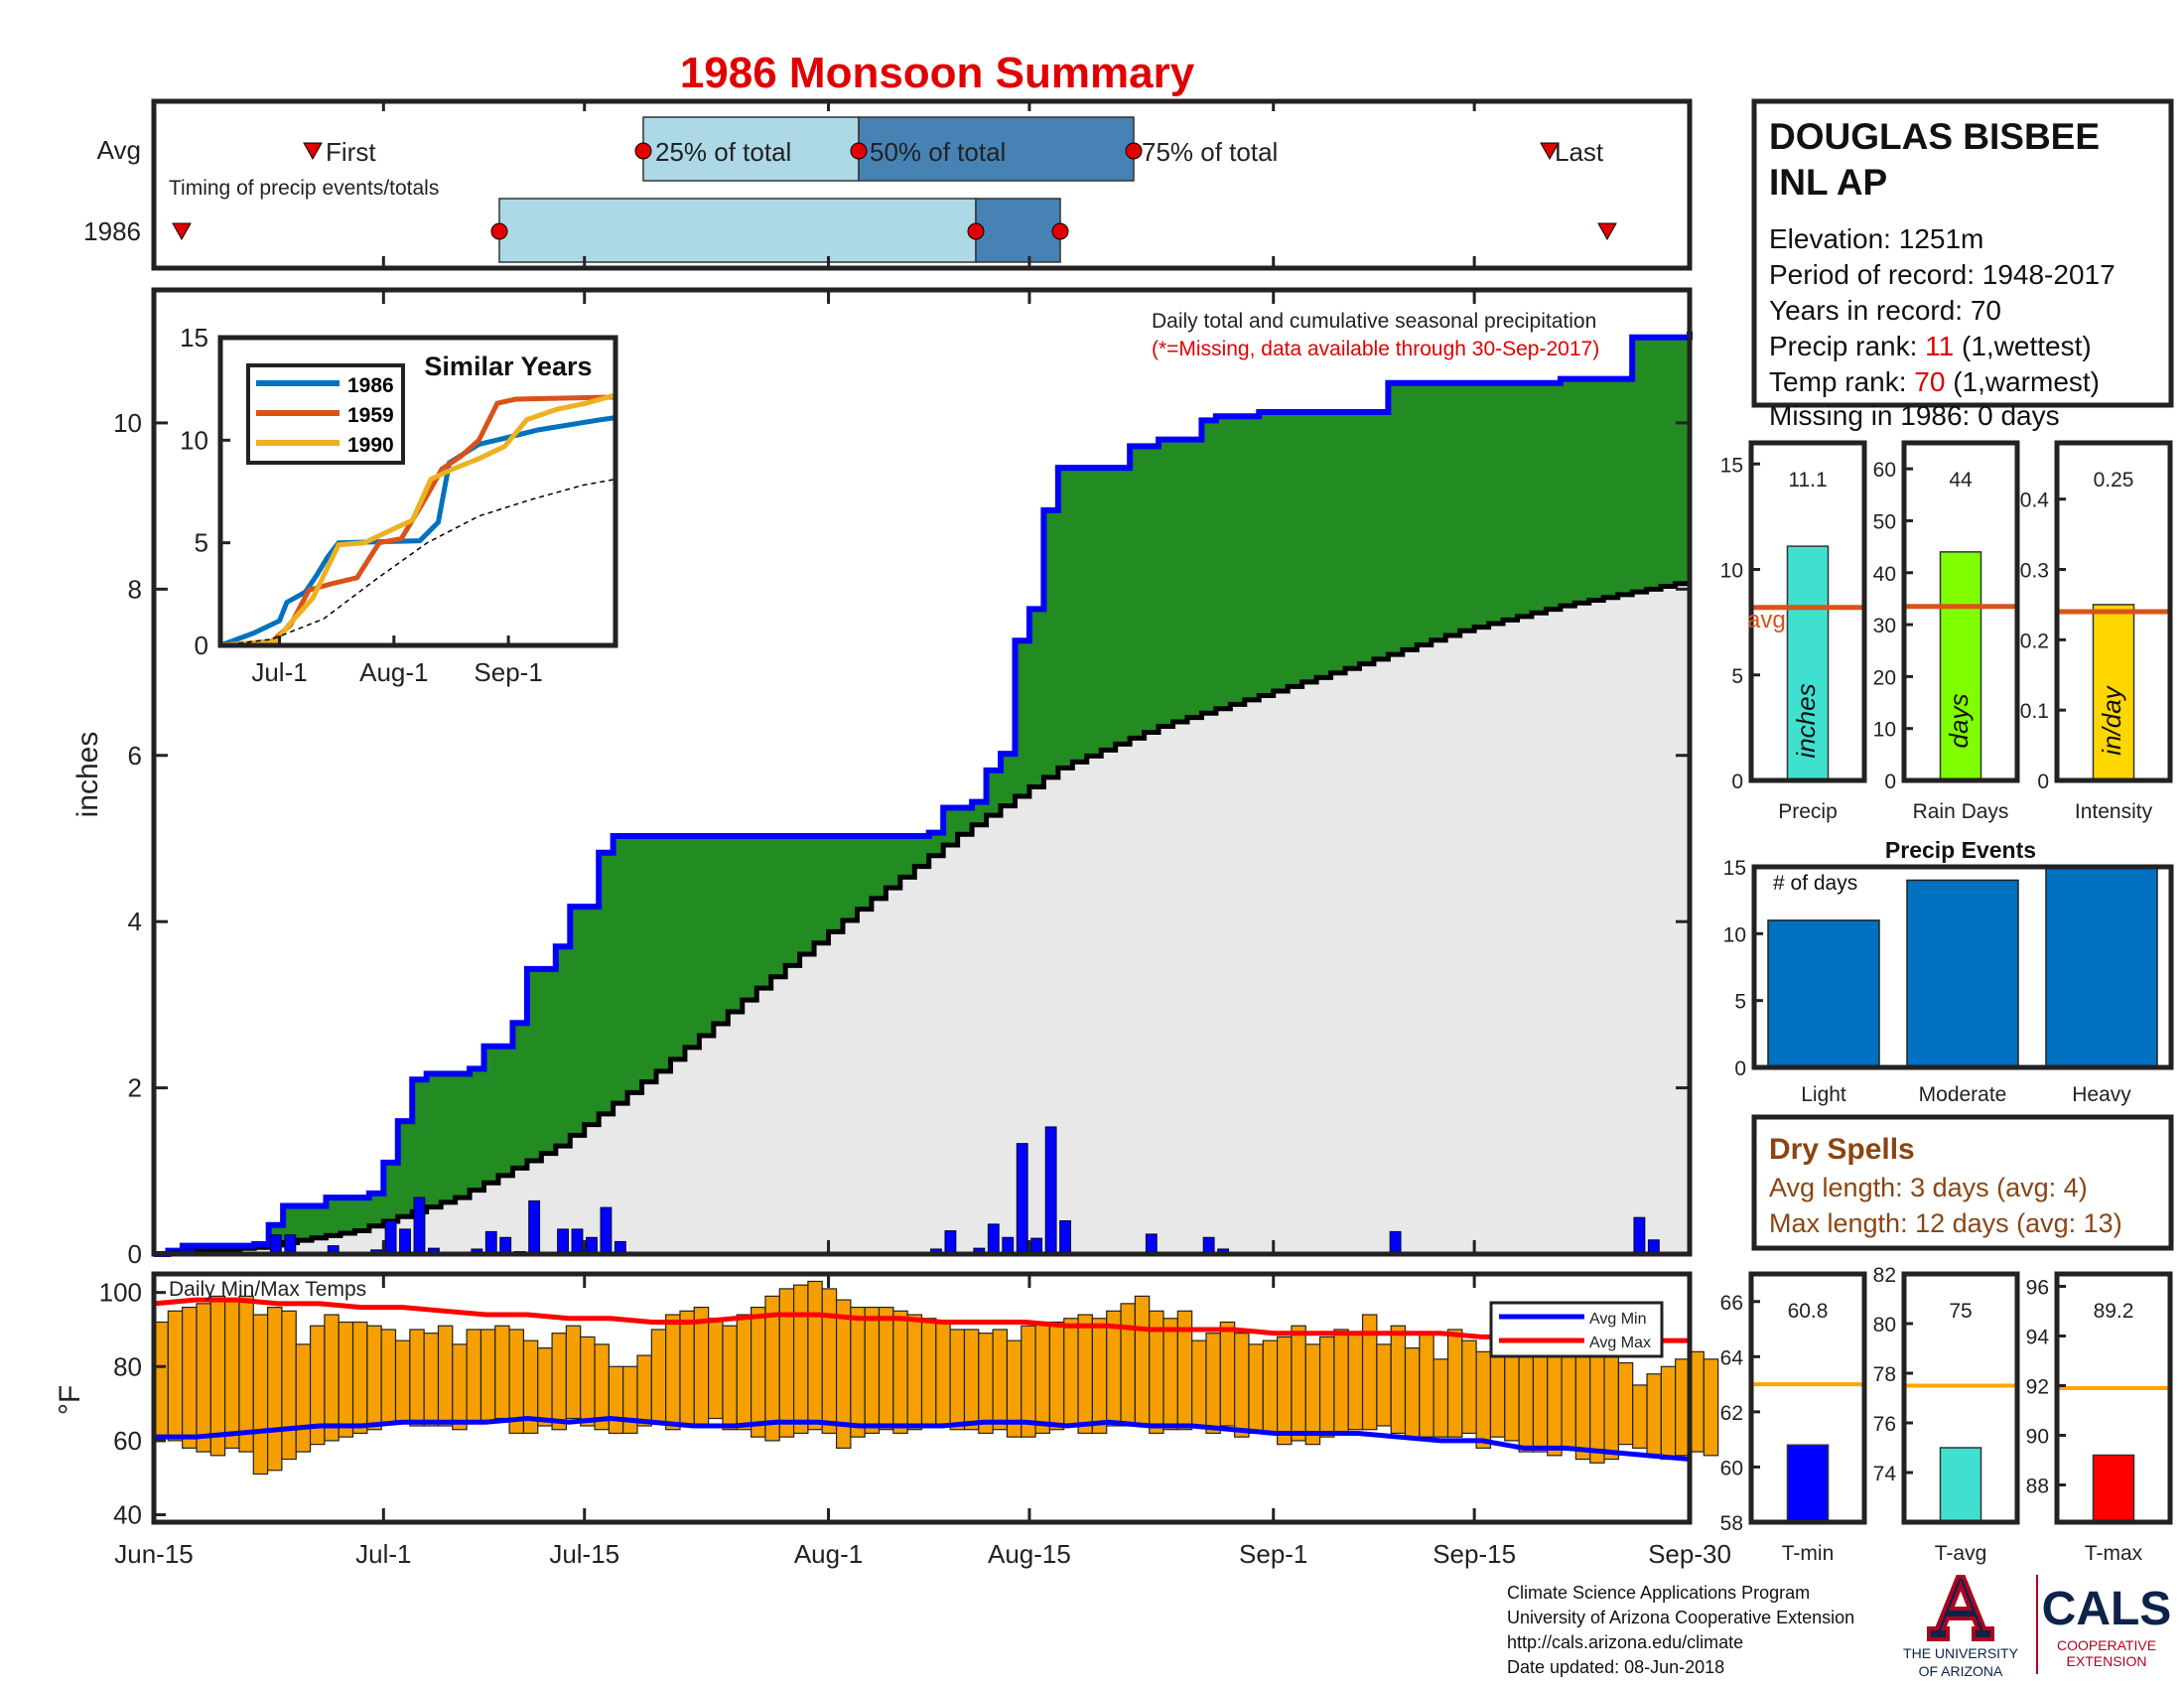  What do you see at coordinates (1029, 1554) in the screenshot?
I see `x-tick-label: Aug-15` at bounding box center [1029, 1554].